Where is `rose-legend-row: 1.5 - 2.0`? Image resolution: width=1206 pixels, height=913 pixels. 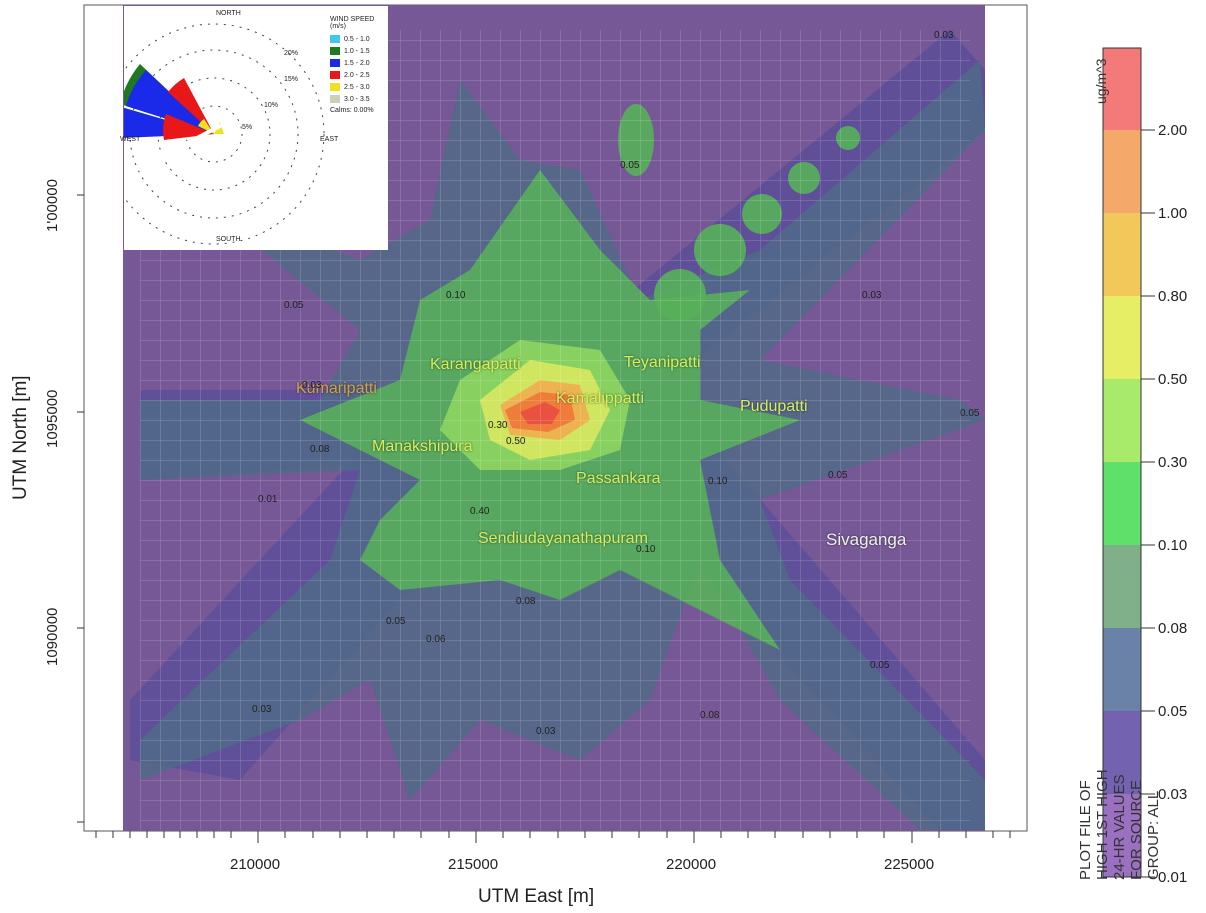
rose-legend-row: 1.5 - 2.0 is located at coordinates (360, 63).